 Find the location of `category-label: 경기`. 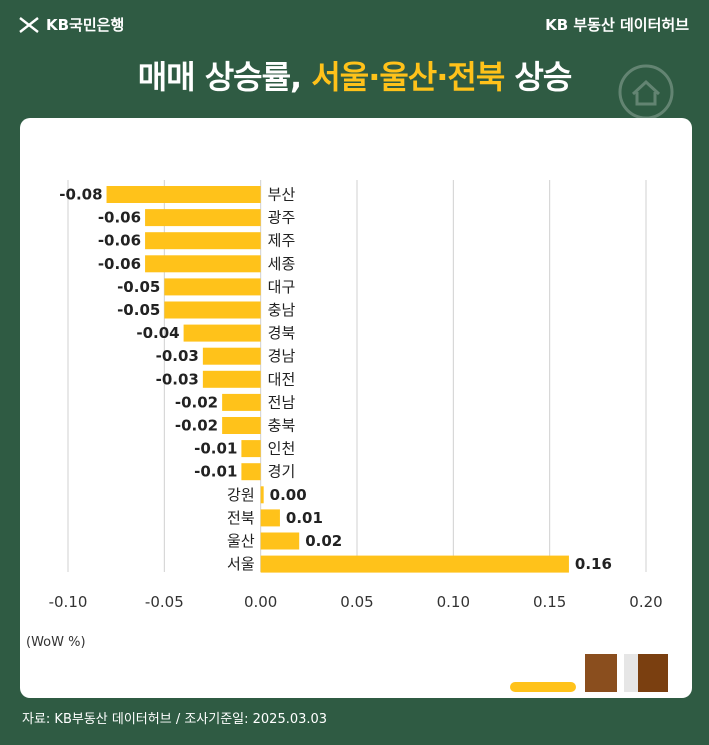

category-label: 경기 is located at coordinates (282, 472).